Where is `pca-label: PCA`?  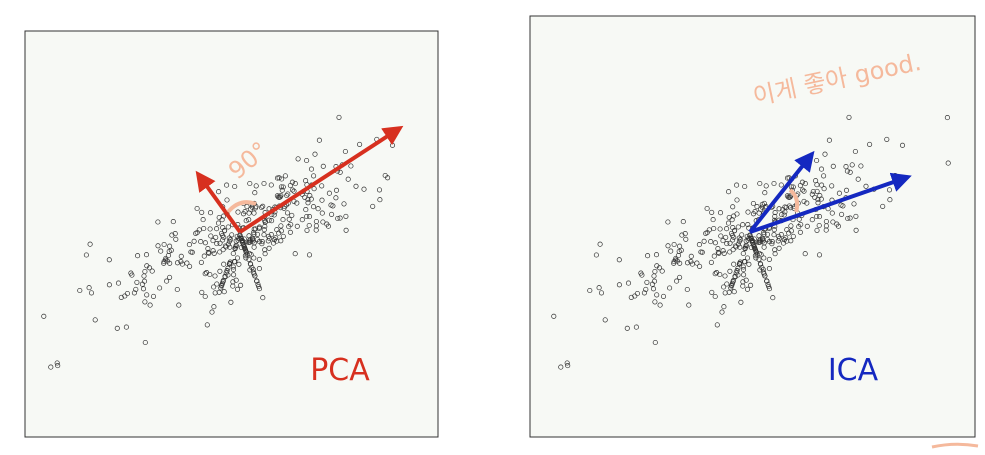 pca-label: PCA is located at coordinates (340, 370).